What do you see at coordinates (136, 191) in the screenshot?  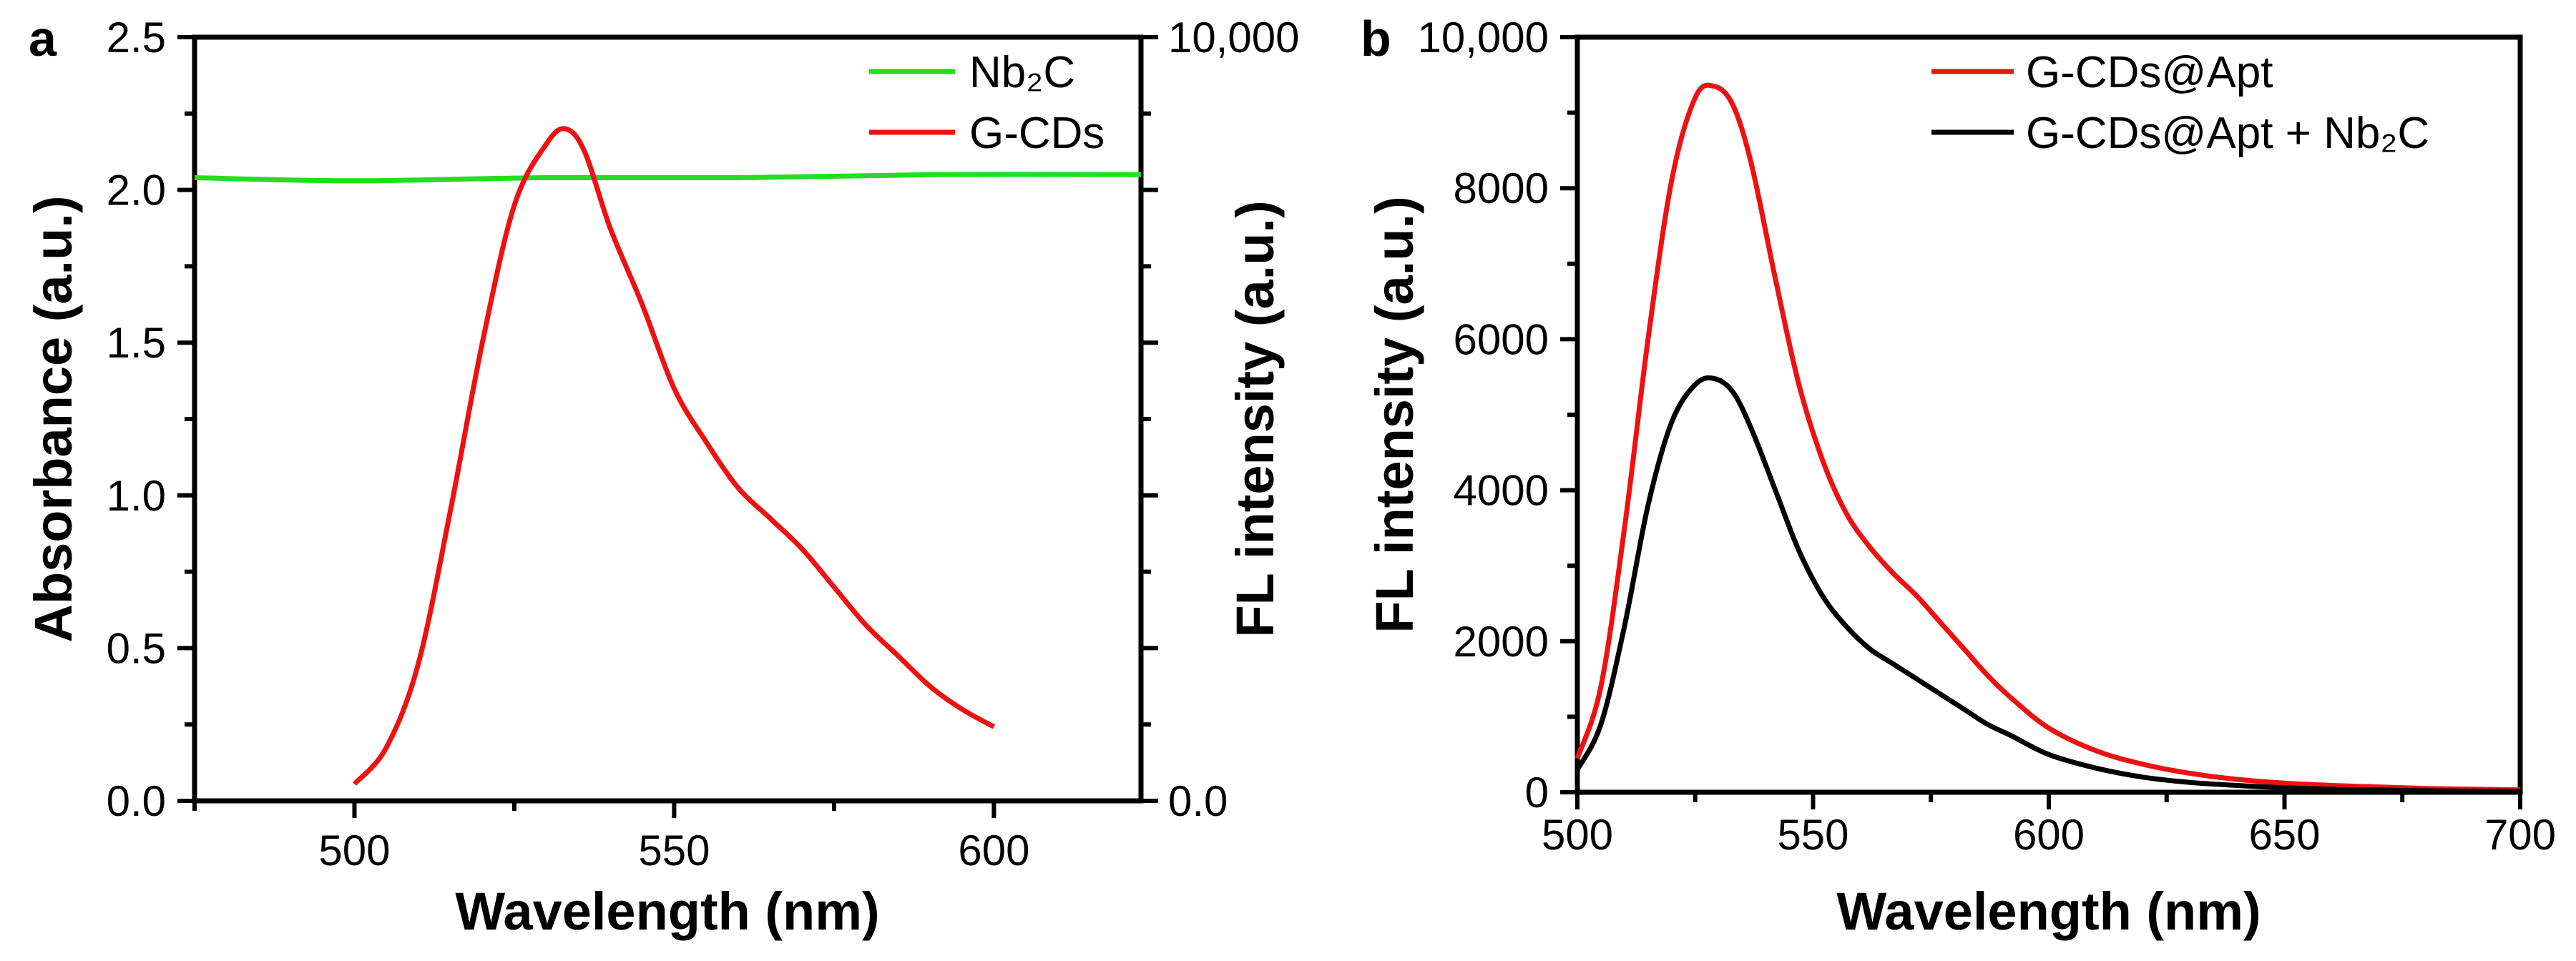 I see `panel-a-y-tick-label-left: 2.0` at bounding box center [136, 191].